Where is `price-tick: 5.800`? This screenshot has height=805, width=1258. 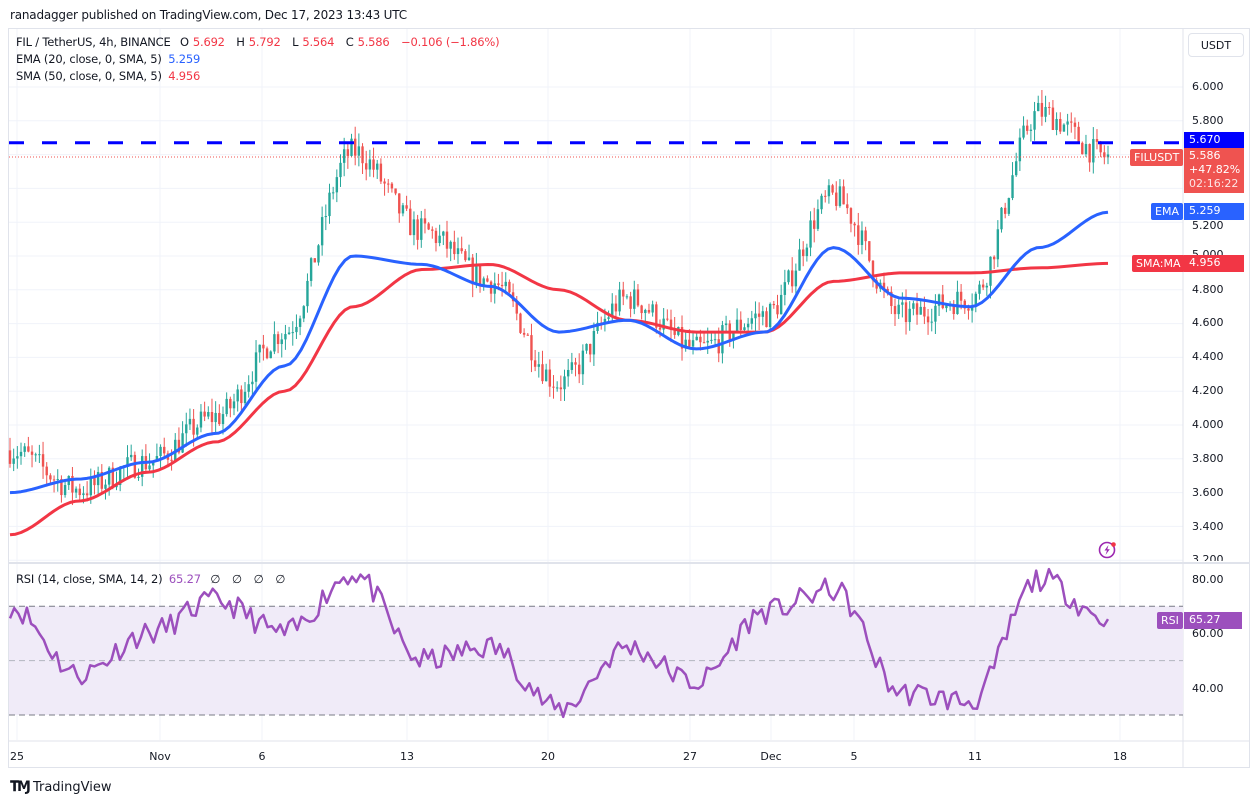 price-tick: 5.800 is located at coordinates (1208, 120).